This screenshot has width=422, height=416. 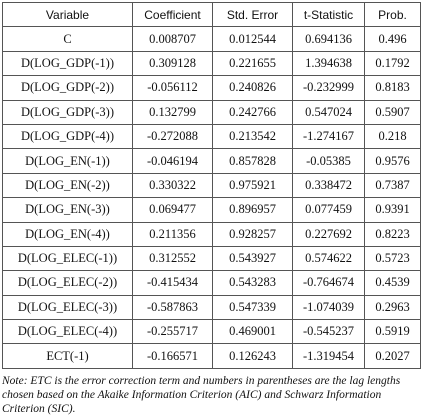 What do you see at coordinates (67, 112) in the screenshot?
I see `variable-cell: D(LOG_GDP(-3))` at bounding box center [67, 112].